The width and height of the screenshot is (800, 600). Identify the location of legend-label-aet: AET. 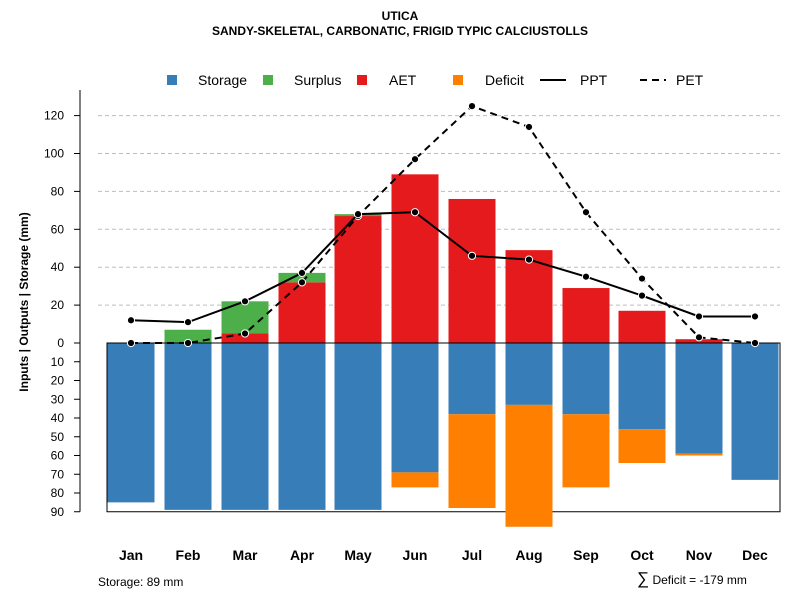
(403, 80).